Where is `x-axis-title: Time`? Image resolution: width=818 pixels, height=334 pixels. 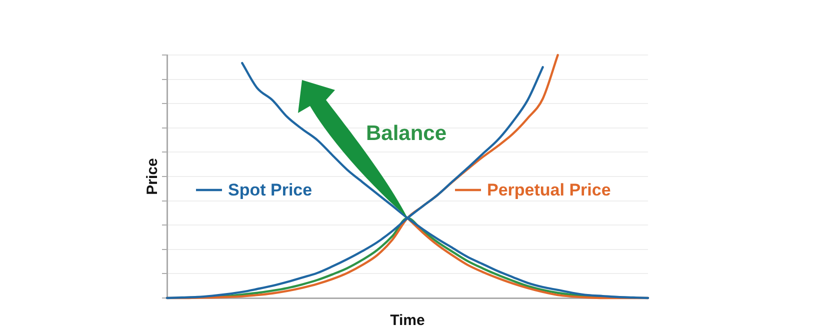 x-axis-title: Time is located at coordinates (407, 321).